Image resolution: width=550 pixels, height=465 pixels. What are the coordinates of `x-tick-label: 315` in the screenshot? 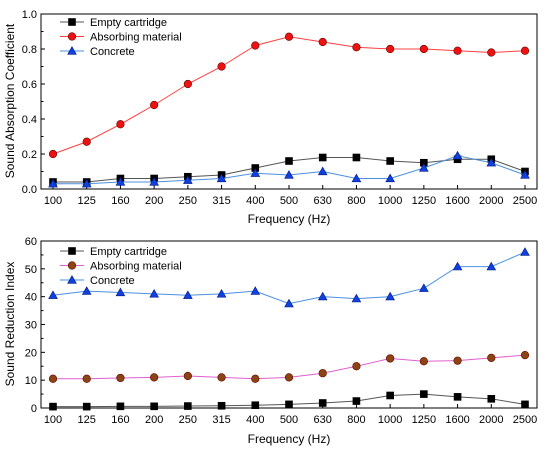 It's located at (221, 201).